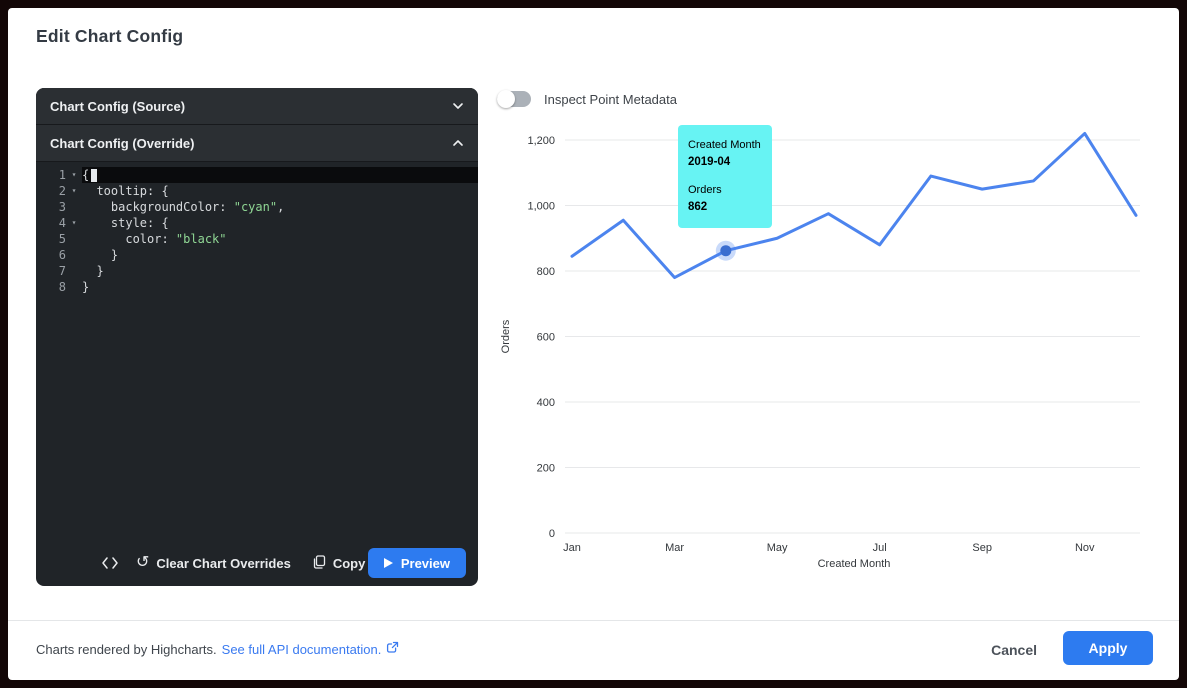 The width and height of the screenshot is (1187, 688). I want to click on y-axis-title: Orders, so click(506, 336).